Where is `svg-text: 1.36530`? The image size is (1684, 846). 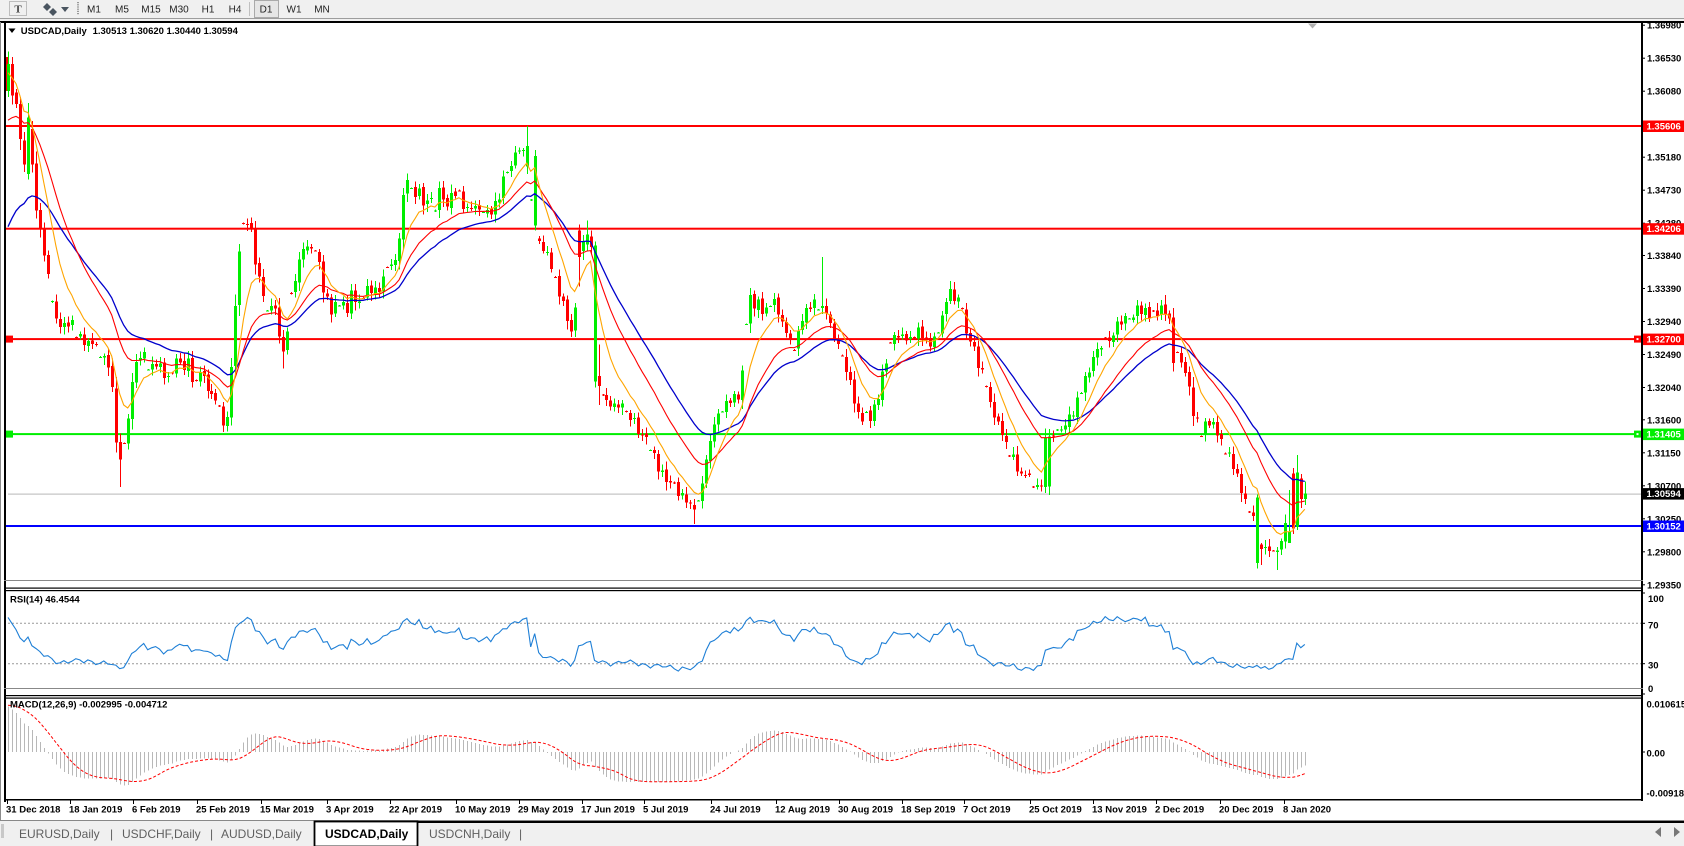 svg-text: 1.36530 is located at coordinates (1664, 59).